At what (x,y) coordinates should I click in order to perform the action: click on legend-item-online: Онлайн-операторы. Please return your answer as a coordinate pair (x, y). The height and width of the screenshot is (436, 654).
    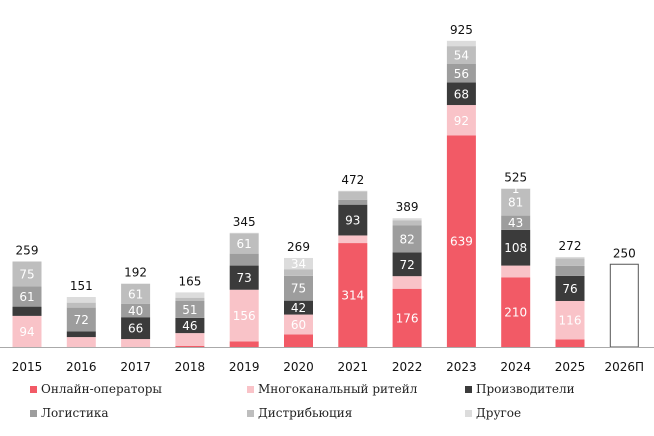
    Looking at the image, I should click on (96, 389).